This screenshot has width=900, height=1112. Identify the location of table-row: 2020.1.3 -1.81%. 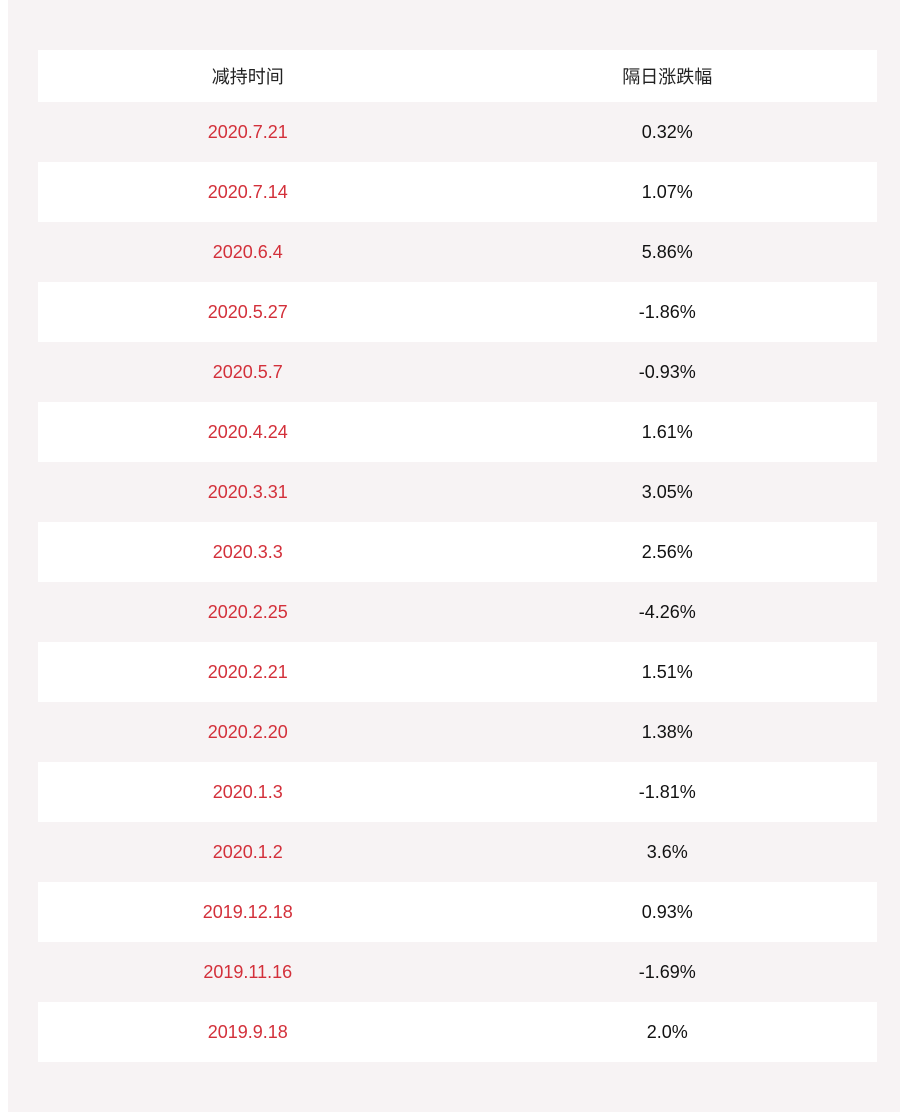
(457, 792).